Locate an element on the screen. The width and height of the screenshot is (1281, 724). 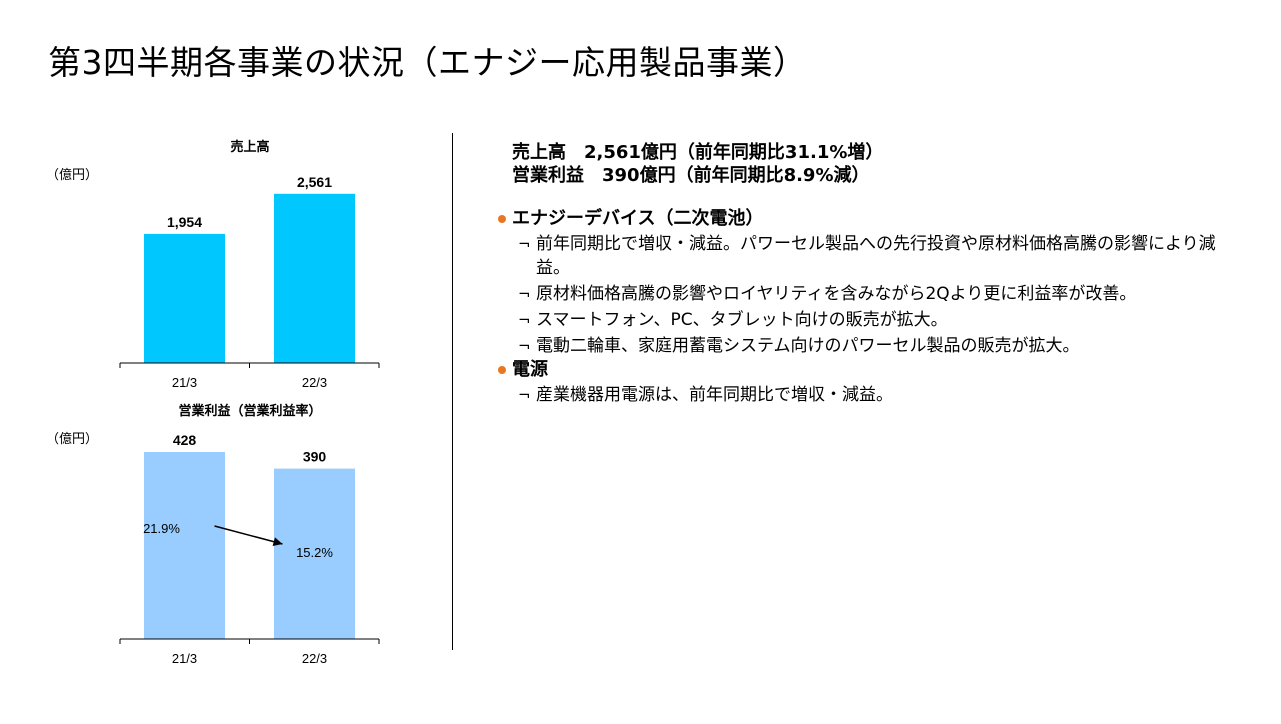
section-item: ¬ 電動二輪車、家庭用蓄電システム向けのパワーセル製品の販売が拡大。 is located at coordinates (867, 346).